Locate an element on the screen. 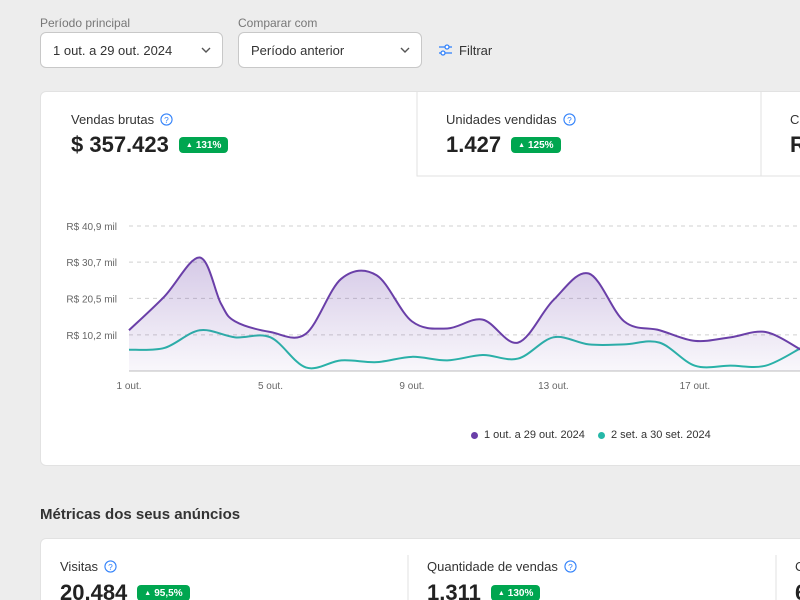 The image size is (800, 600). metrics-section-title: Métricas dos seus anúncios is located at coordinates (140, 514).